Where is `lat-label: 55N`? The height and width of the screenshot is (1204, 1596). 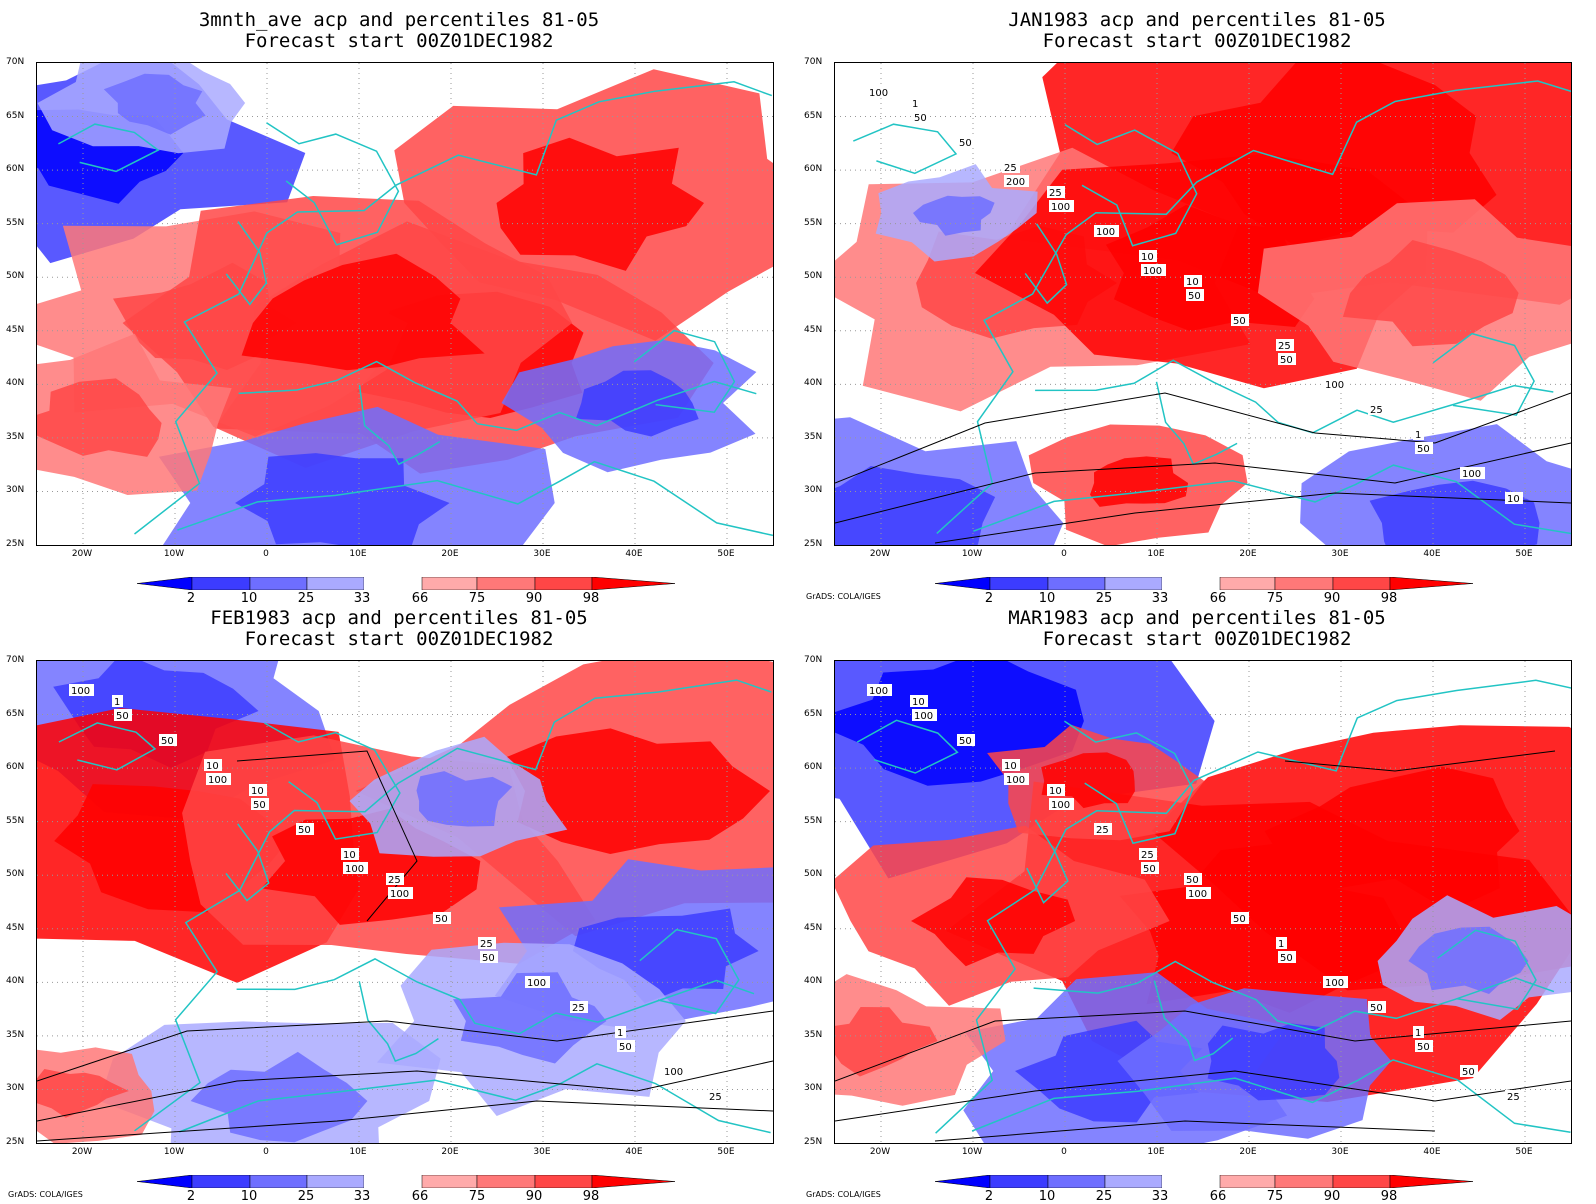
lat-label: 55N is located at coordinates (813, 222).